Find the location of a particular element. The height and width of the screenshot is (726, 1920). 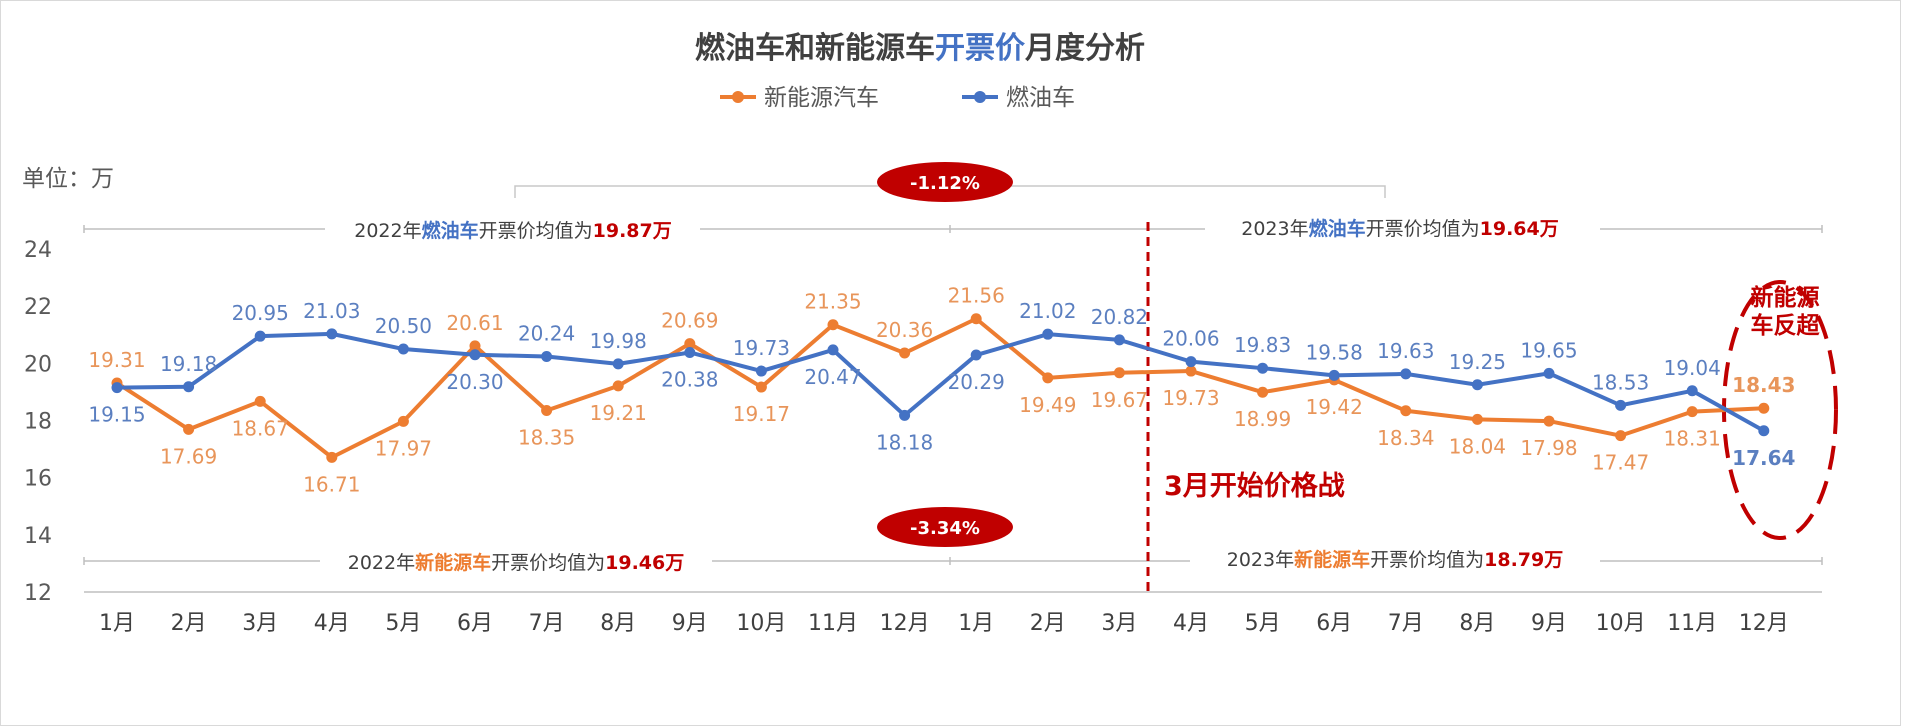

data-label-nev: 20.69 is located at coordinates (689, 321).